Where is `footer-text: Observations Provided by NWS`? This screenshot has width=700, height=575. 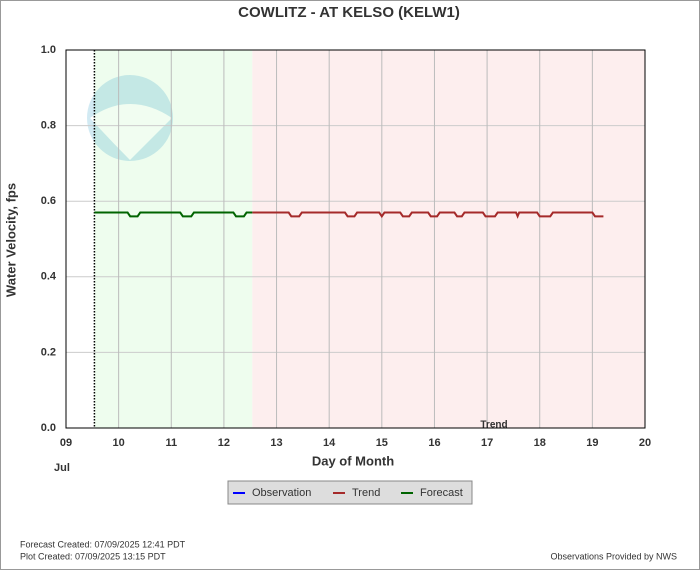 footer-text: Observations Provided by NWS is located at coordinates (613, 556).